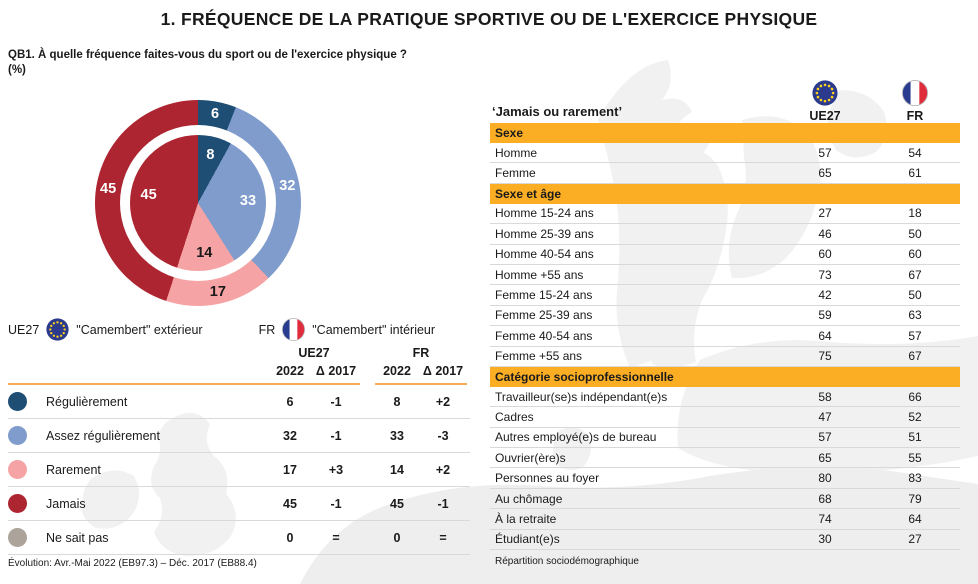 This screenshot has width=978, height=584. Describe the element at coordinates (66, 503) in the screenshot. I see `category-label: Jamais` at that location.